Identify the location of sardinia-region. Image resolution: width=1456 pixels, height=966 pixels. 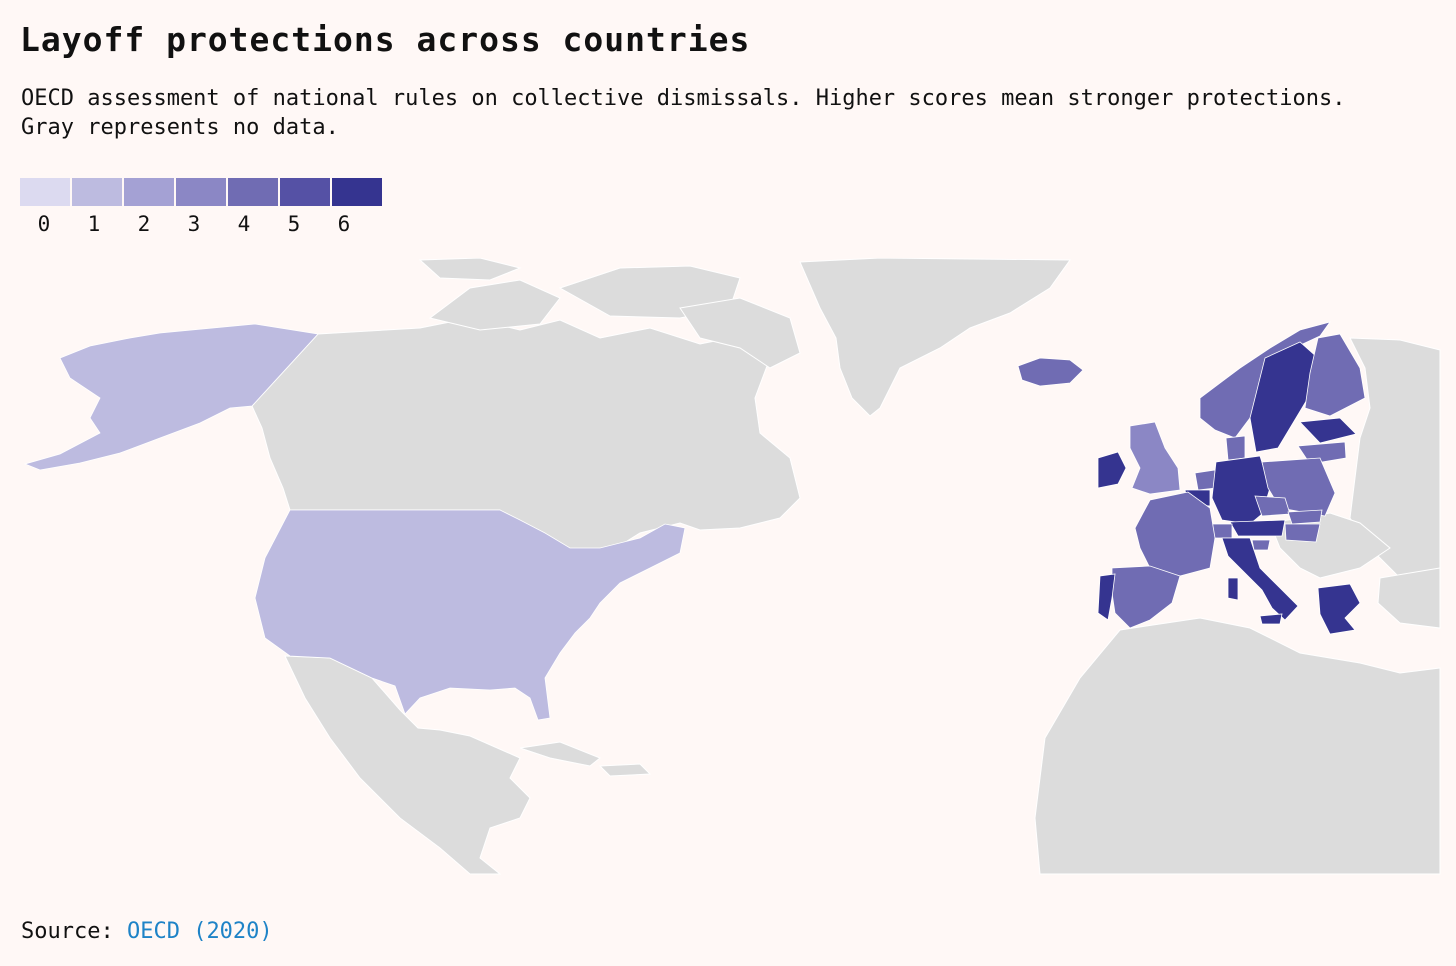
(1233, 589).